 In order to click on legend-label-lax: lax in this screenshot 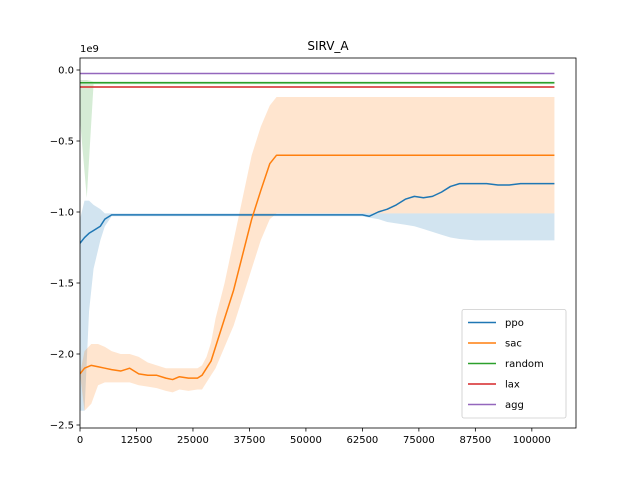, I will do `click(512, 385)`.